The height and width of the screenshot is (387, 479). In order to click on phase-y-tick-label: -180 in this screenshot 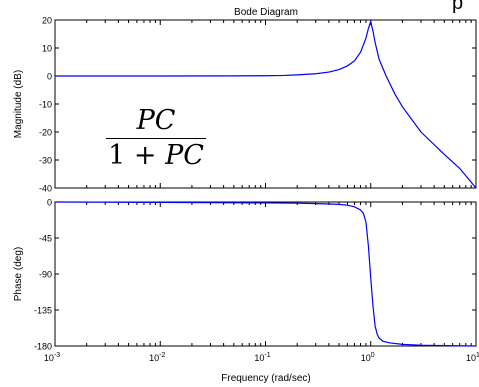, I will do `click(43, 347)`.